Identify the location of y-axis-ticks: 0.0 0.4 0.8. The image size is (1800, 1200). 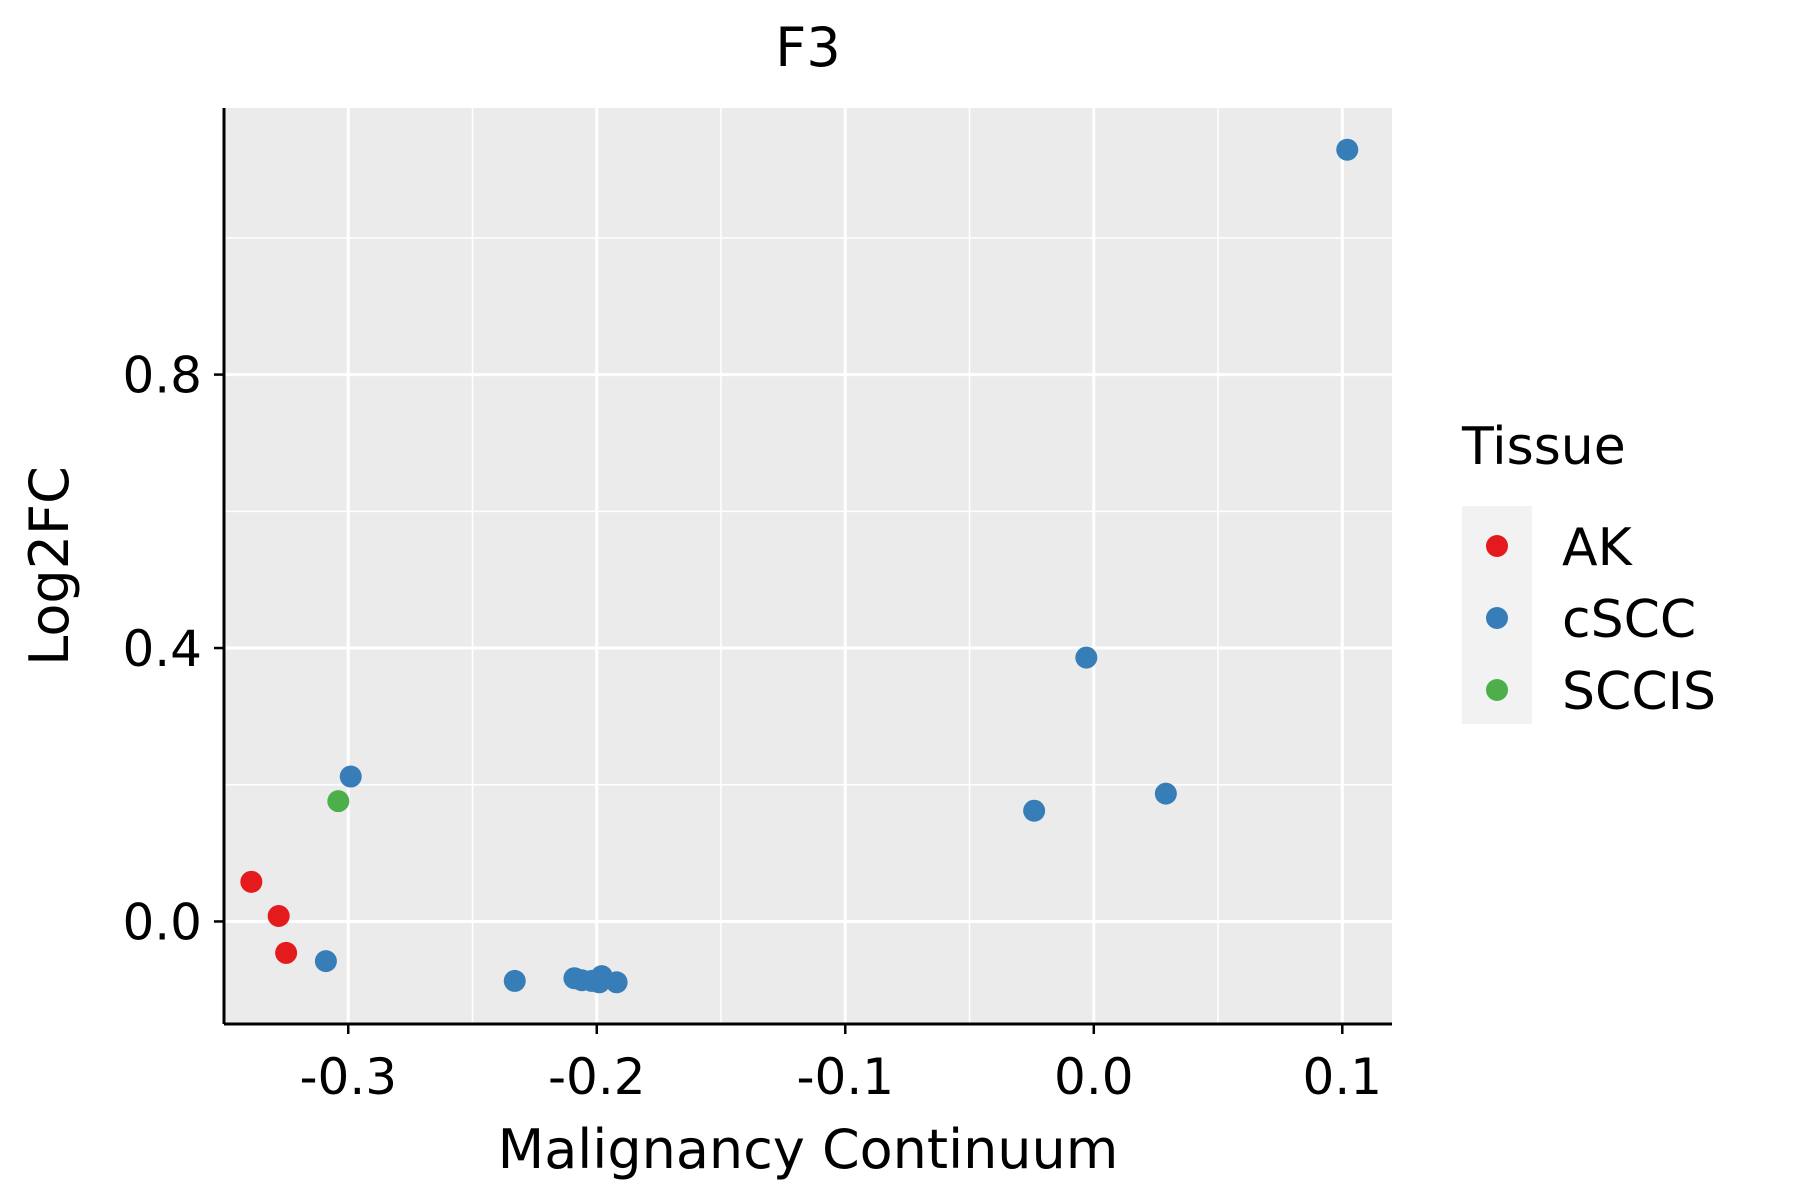
(173, 649).